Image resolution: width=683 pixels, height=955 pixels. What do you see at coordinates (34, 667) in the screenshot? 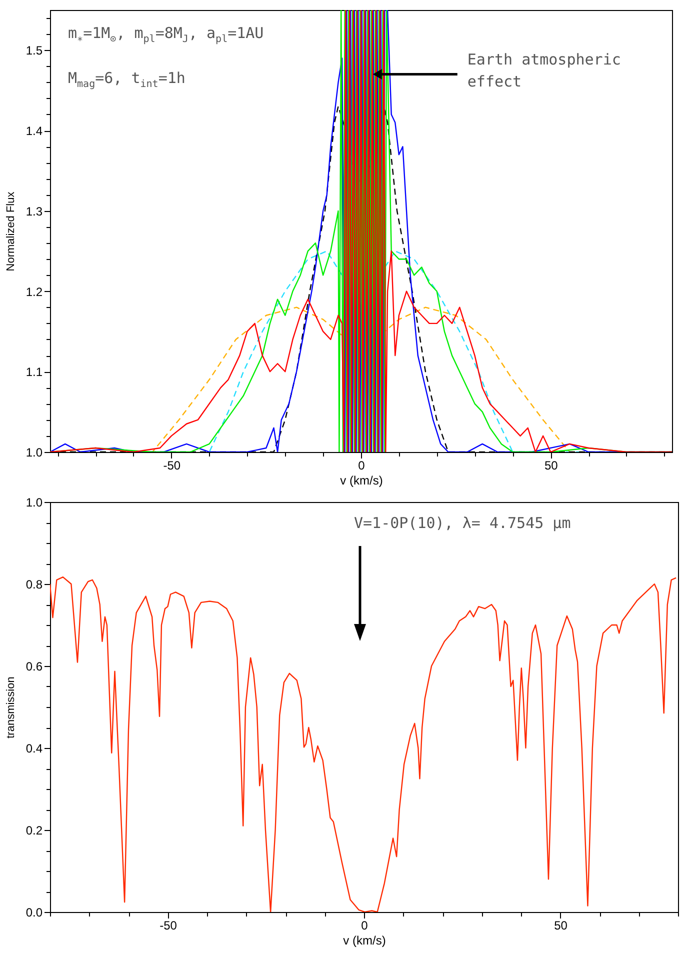
I see `y-tick-label: 0.6` at bounding box center [34, 667].